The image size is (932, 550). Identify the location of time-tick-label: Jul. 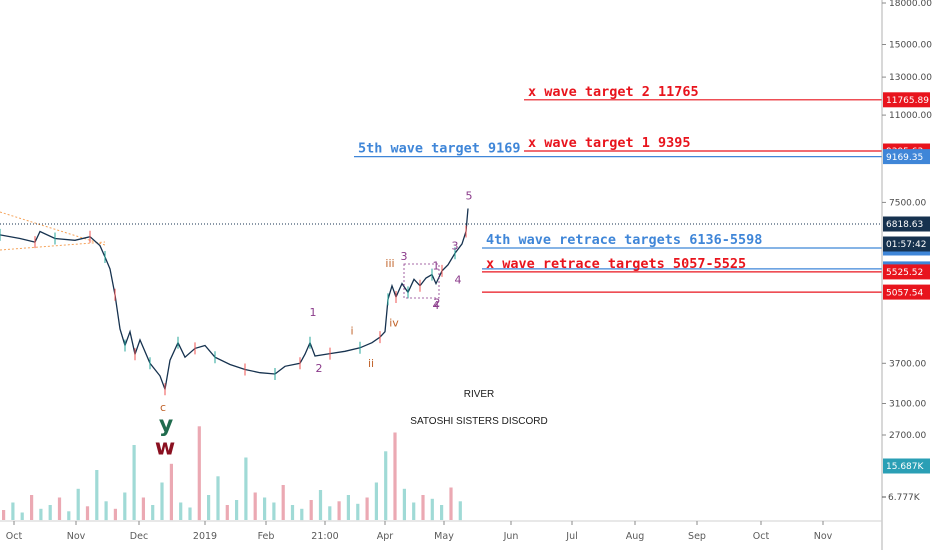
(571, 536).